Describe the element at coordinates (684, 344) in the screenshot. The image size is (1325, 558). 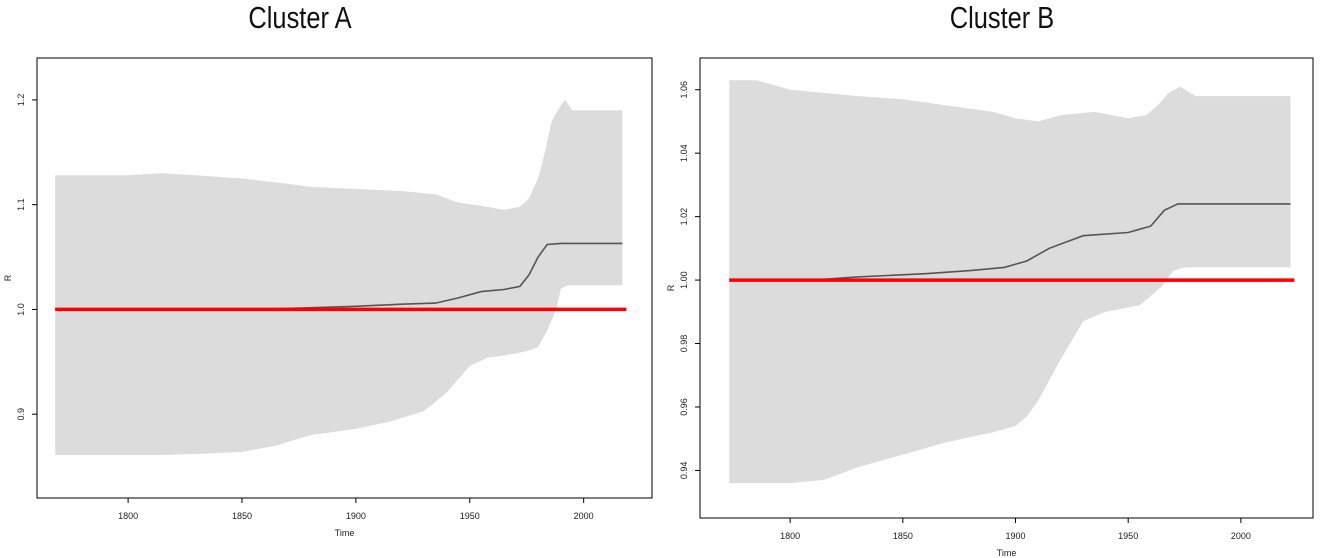
I see `y-tick-label: 0.98` at that location.